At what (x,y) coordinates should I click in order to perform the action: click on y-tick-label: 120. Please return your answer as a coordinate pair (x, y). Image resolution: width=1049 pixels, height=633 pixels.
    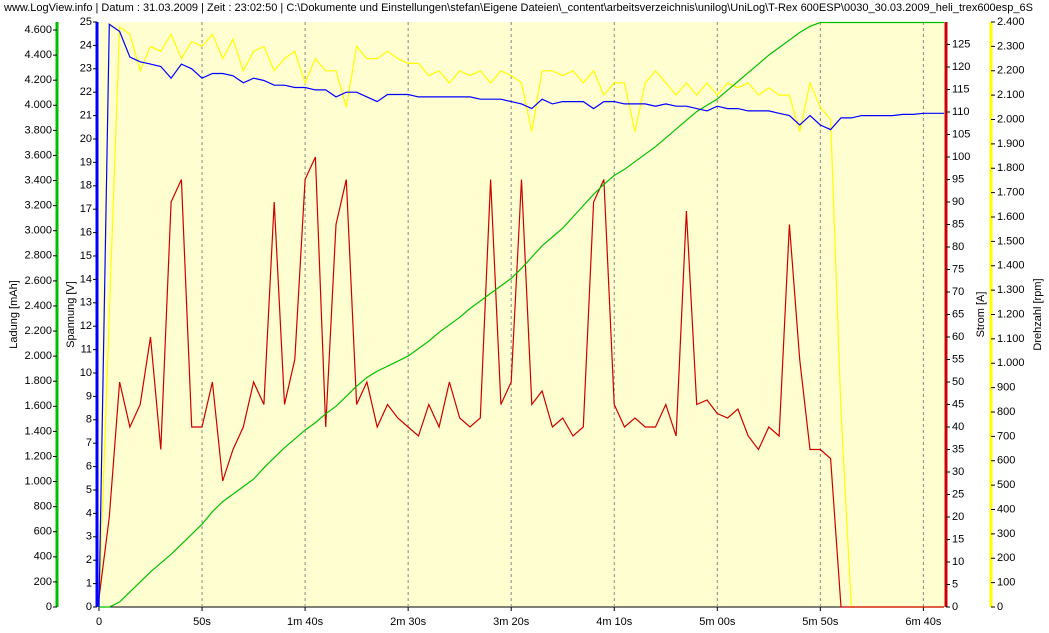
    Looking at the image, I should click on (961, 67).